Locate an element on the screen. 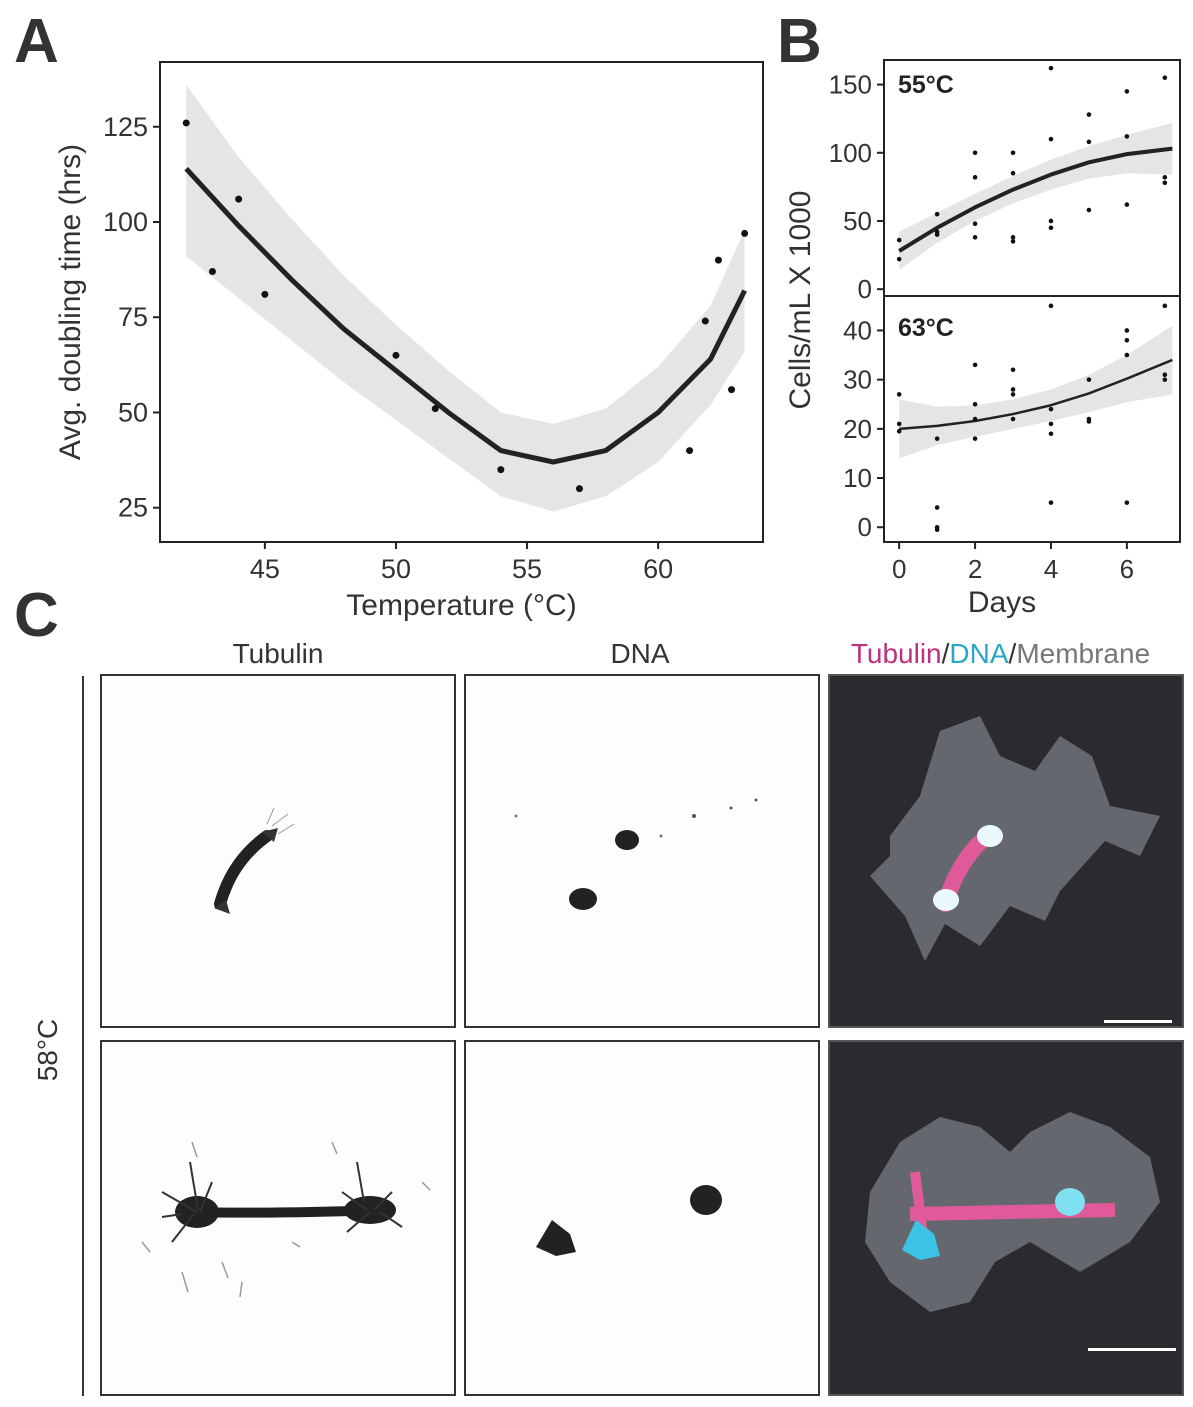 Image resolution: width=1193 pixels, height=1407 pixels. x-tick-label-6: 6 is located at coordinates (1127, 569).